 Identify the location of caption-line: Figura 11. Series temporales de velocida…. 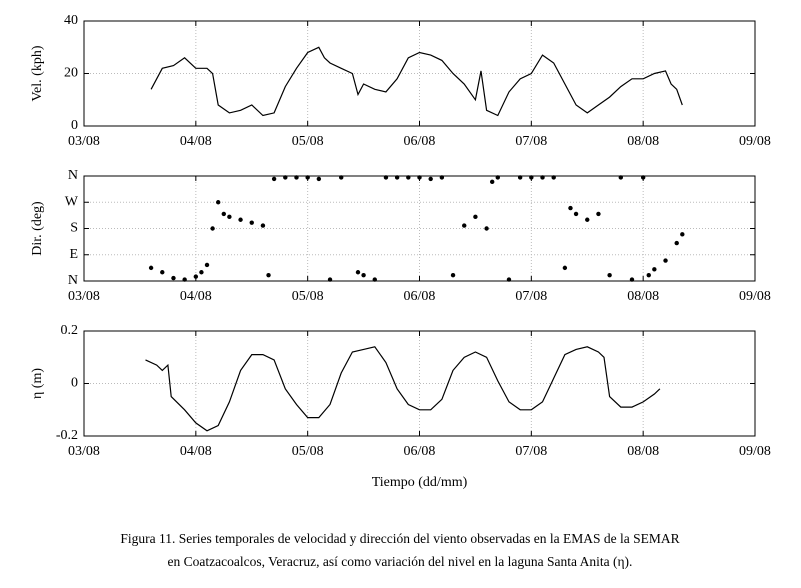
(399, 538).